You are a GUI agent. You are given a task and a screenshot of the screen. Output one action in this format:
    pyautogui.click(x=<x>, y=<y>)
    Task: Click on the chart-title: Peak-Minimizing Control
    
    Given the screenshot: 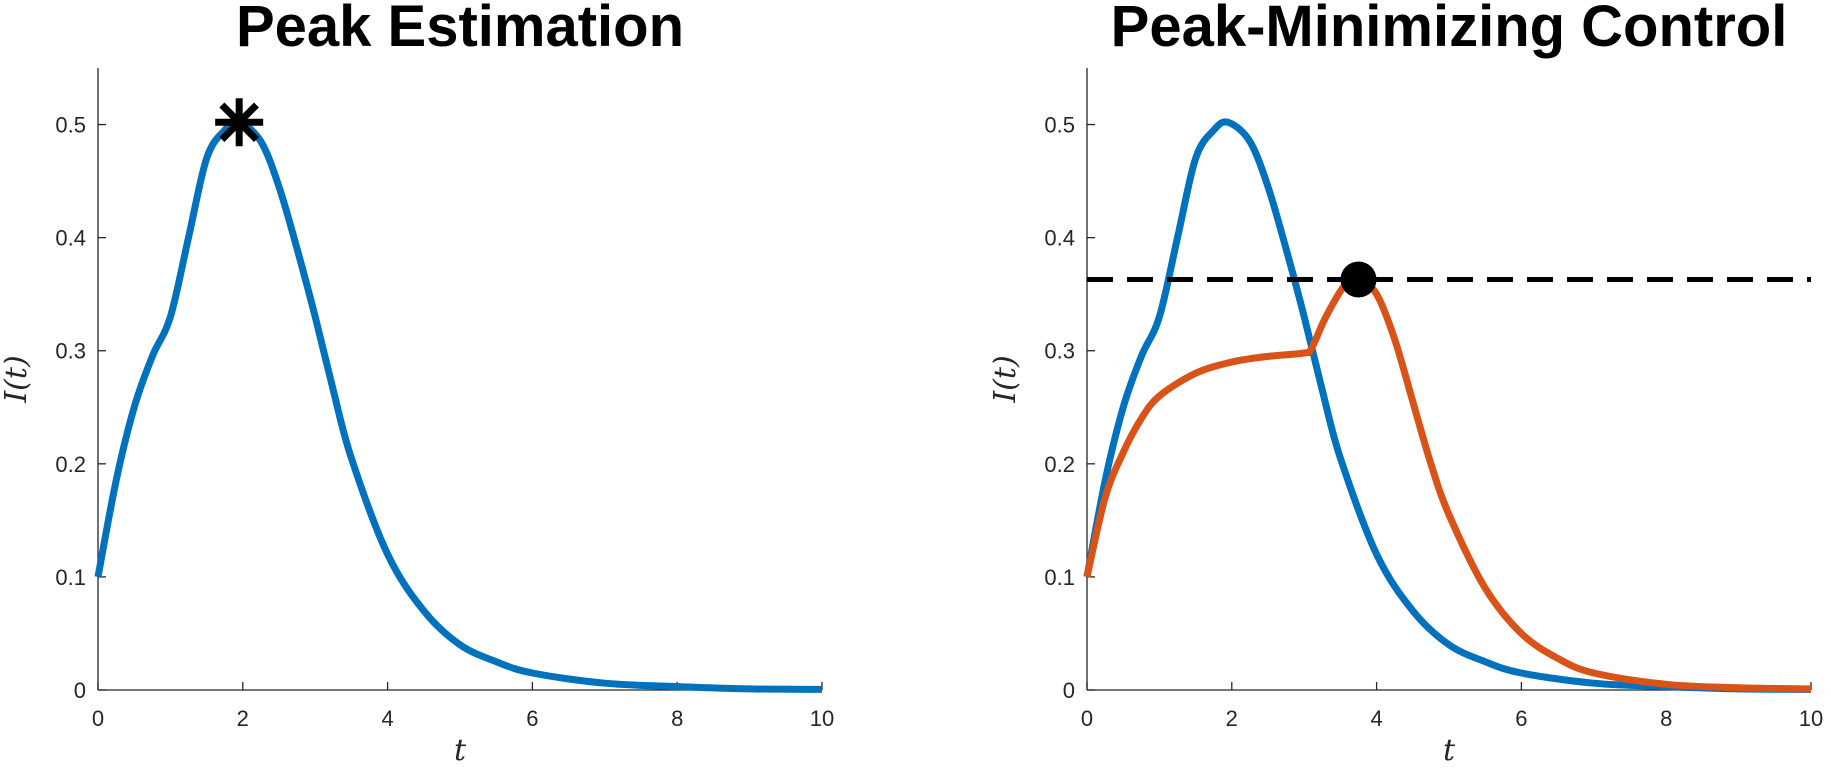 What is the action you would take?
    pyautogui.click(x=1449, y=29)
    